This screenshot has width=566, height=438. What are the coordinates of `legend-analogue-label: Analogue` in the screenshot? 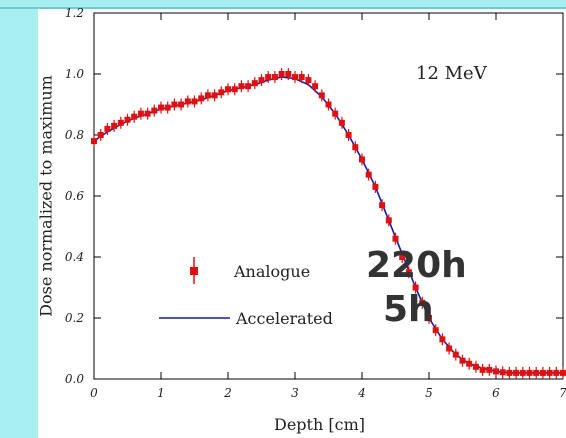 It's located at (271, 271).